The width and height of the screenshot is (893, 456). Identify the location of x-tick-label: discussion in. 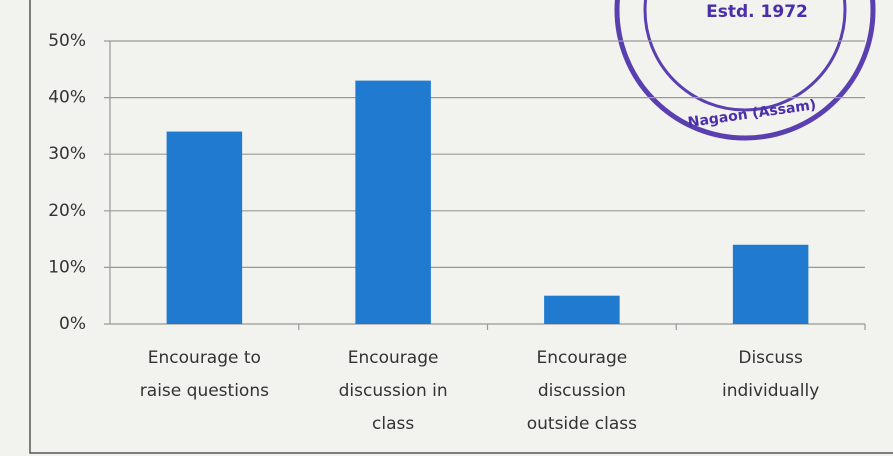
(393, 391).